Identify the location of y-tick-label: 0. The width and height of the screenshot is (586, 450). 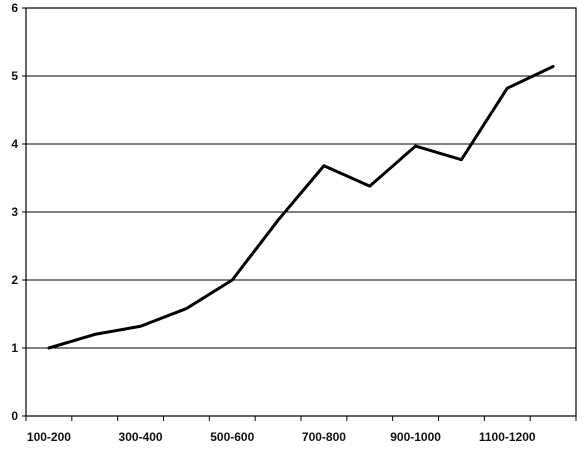
(14, 416).